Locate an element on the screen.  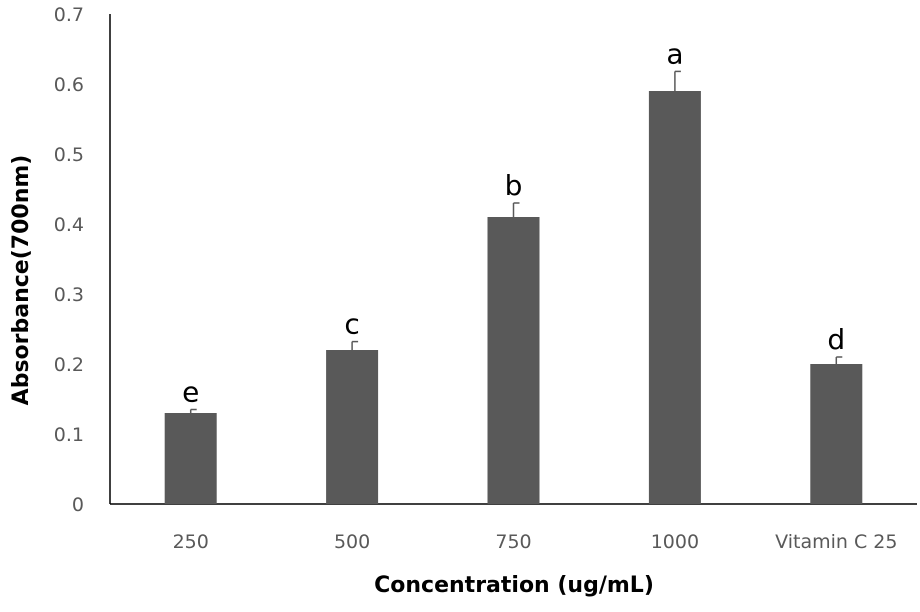
x-tick-label-1: 500 is located at coordinates (352, 542).